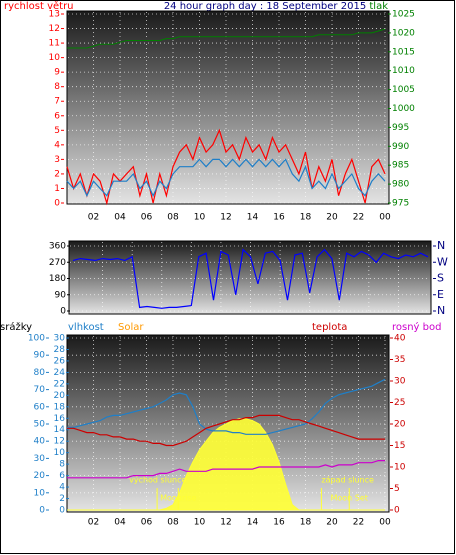 This screenshot has width=456, height=555. What do you see at coordinates (57, 73) in the screenshot?
I see `y-tick-label: 9` at bounding box center [57, 73].